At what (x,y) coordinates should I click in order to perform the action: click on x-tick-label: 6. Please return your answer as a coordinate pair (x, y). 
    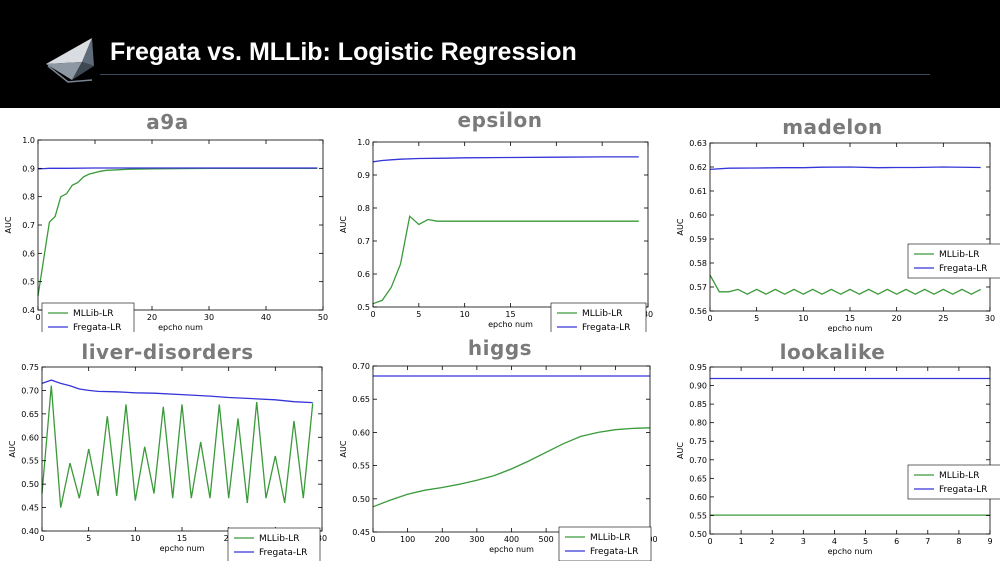
    Looking at the image, I should click on (896, 541).